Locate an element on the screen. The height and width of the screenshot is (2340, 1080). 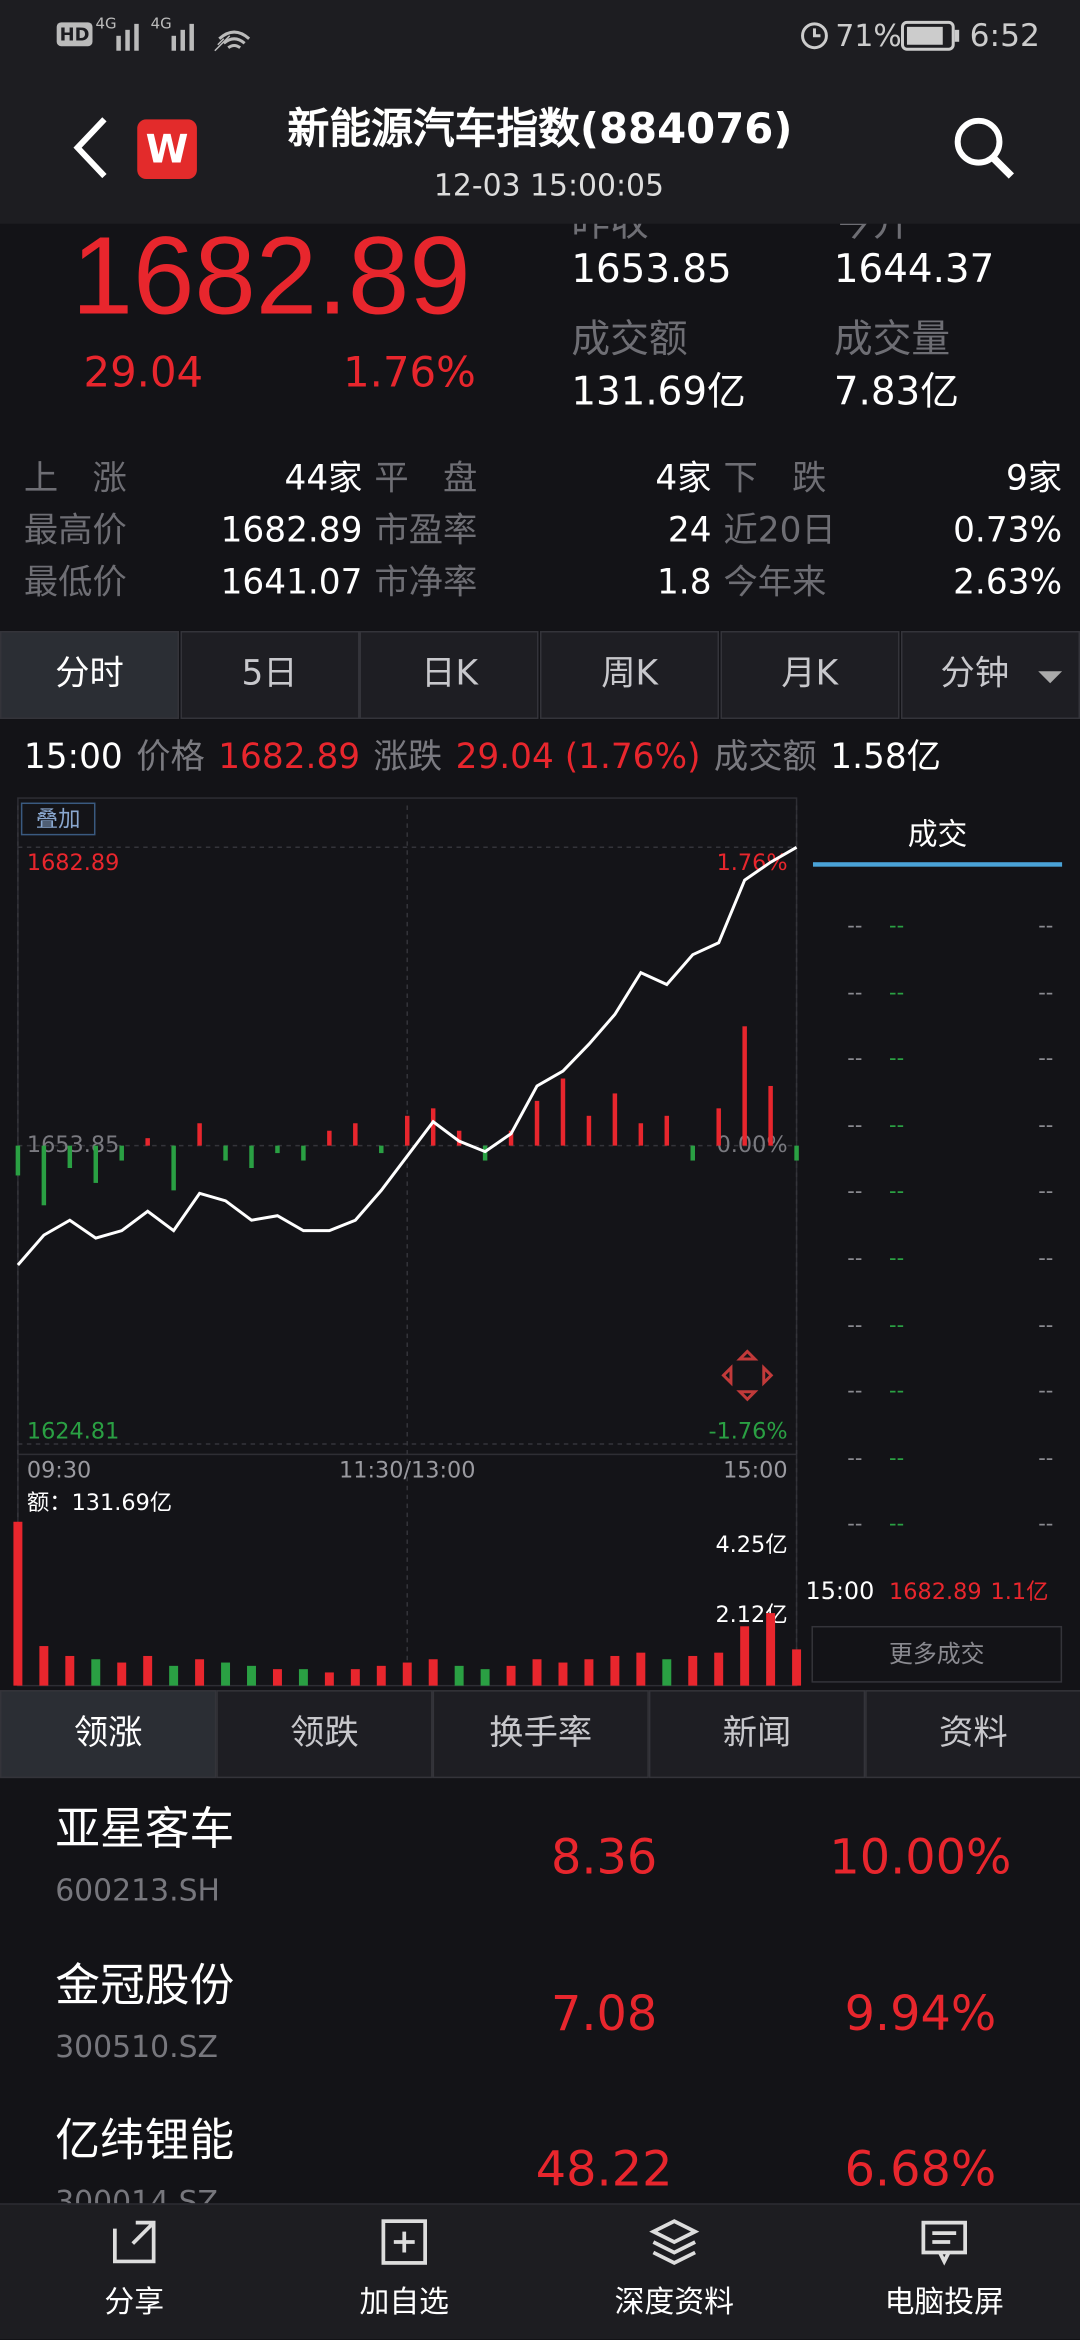
more-trades: 更多成交 is located at coordinates (937, 1654).